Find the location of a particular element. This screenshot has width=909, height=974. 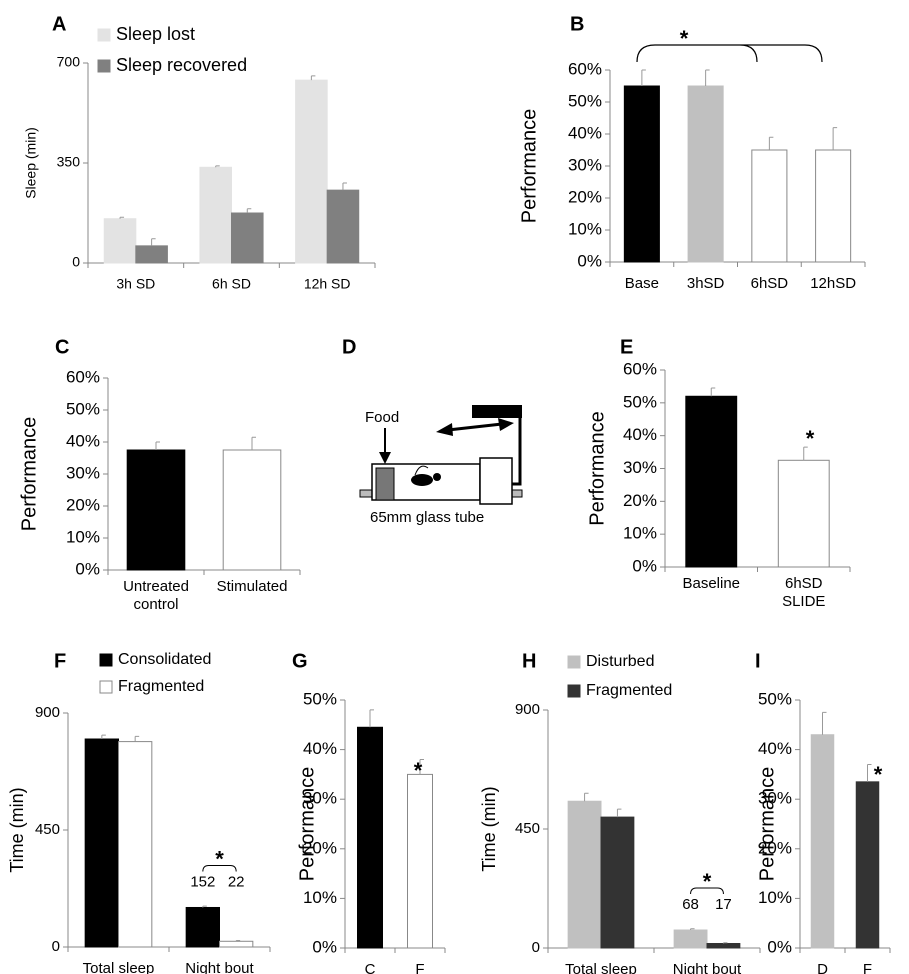

x-tick-label: C is located at coordinates (370, 967).